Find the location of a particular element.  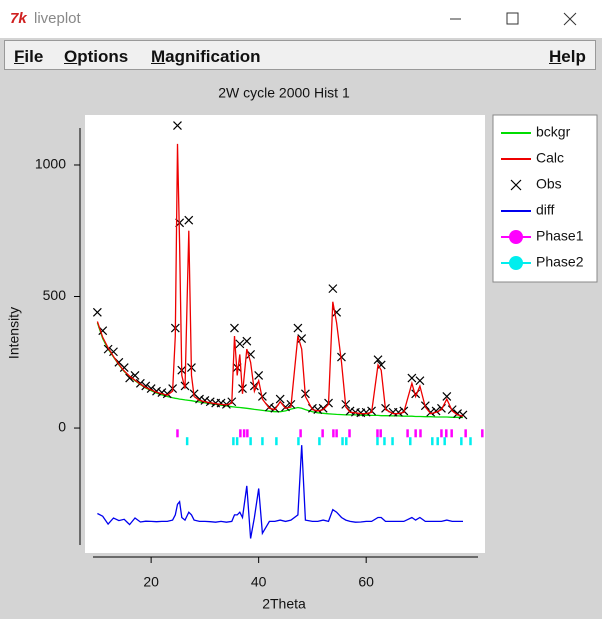

legend-label: Calc is located at coordinates (550, 158).